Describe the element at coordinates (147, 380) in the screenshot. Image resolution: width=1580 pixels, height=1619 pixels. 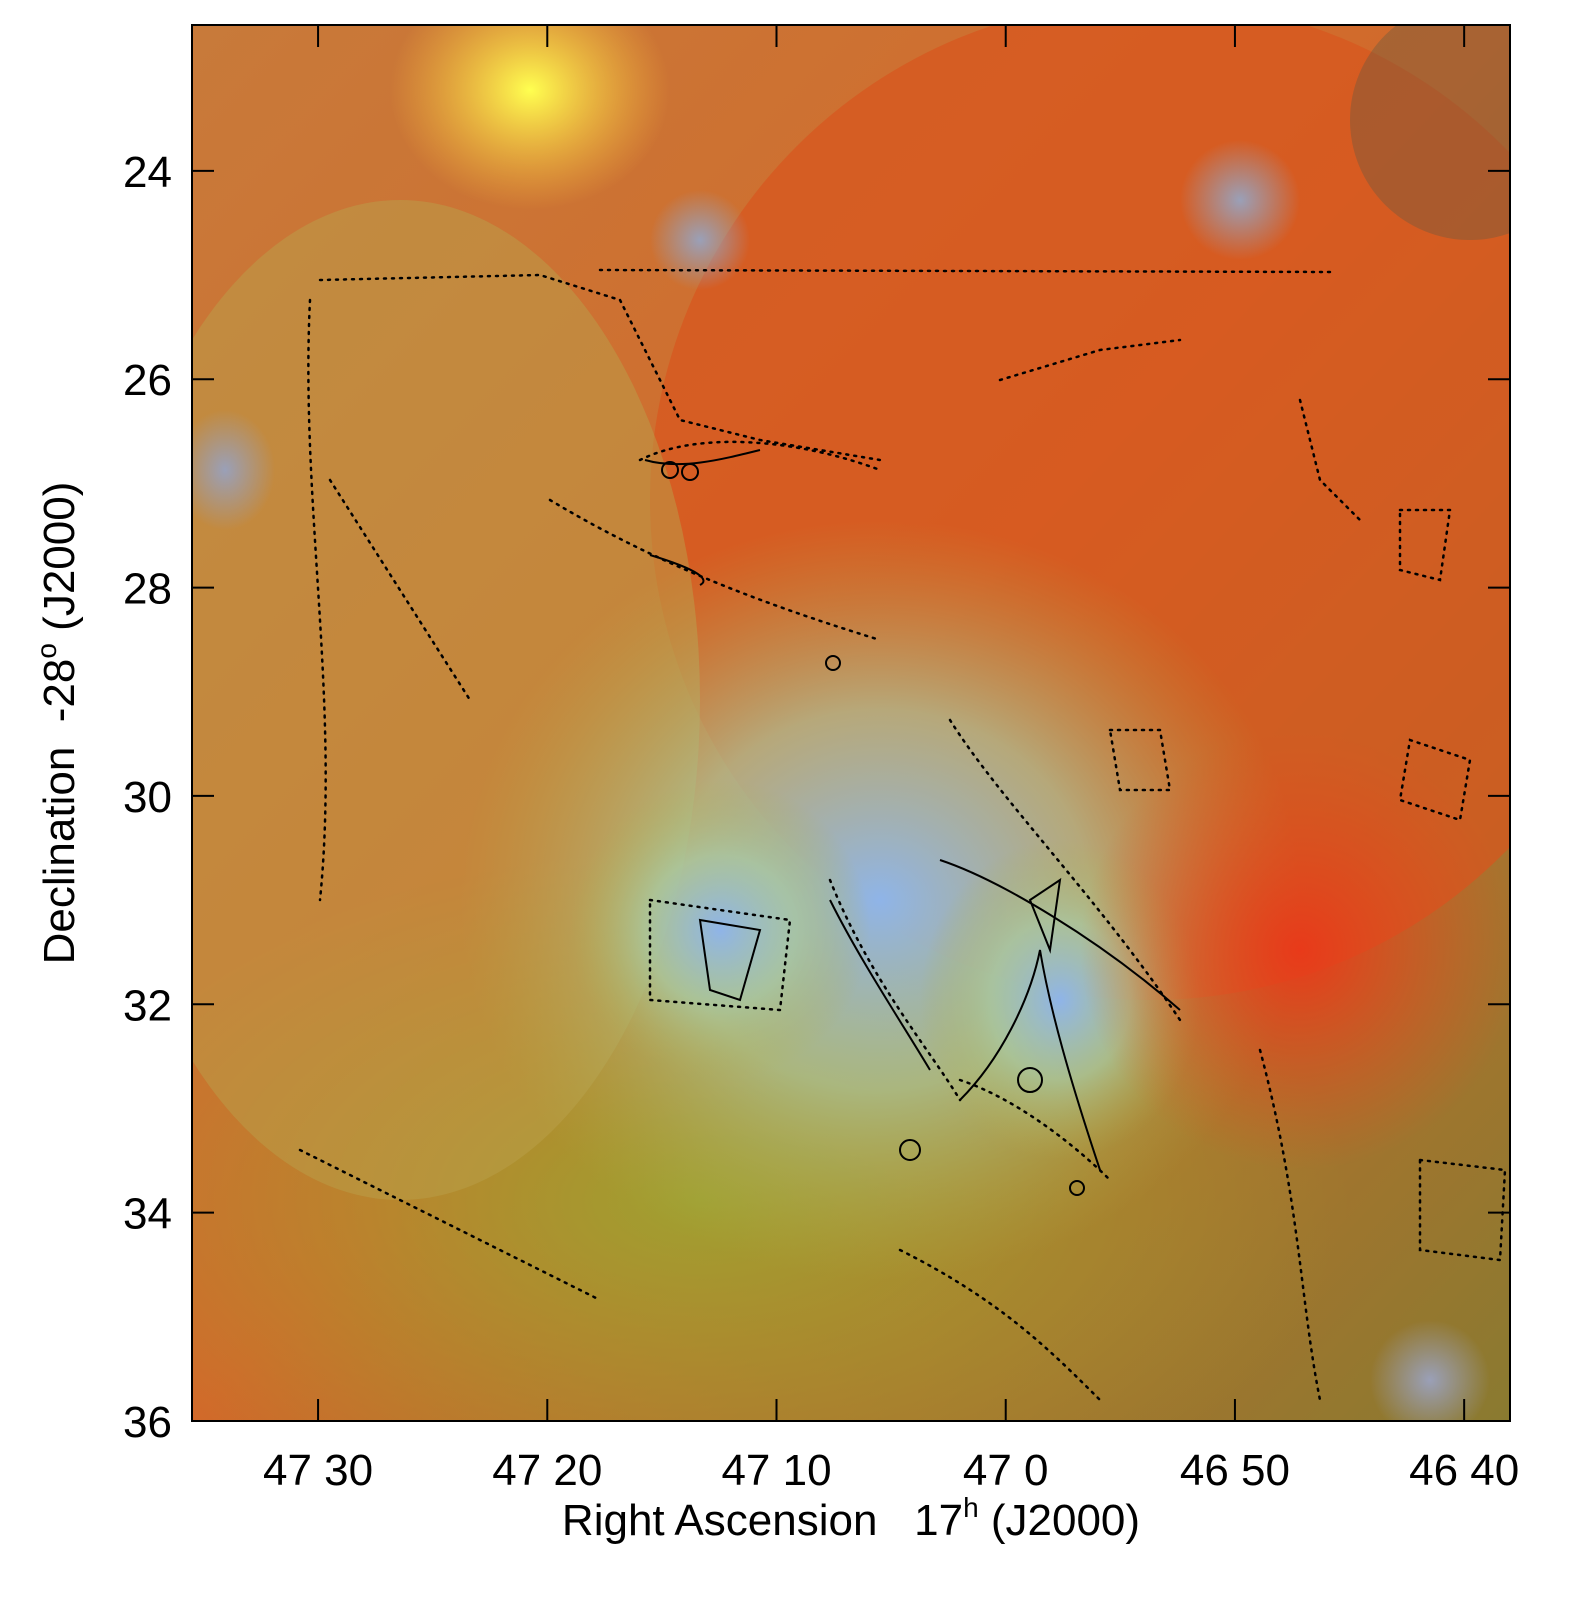
I see `y-tick-label: 26` at that location.